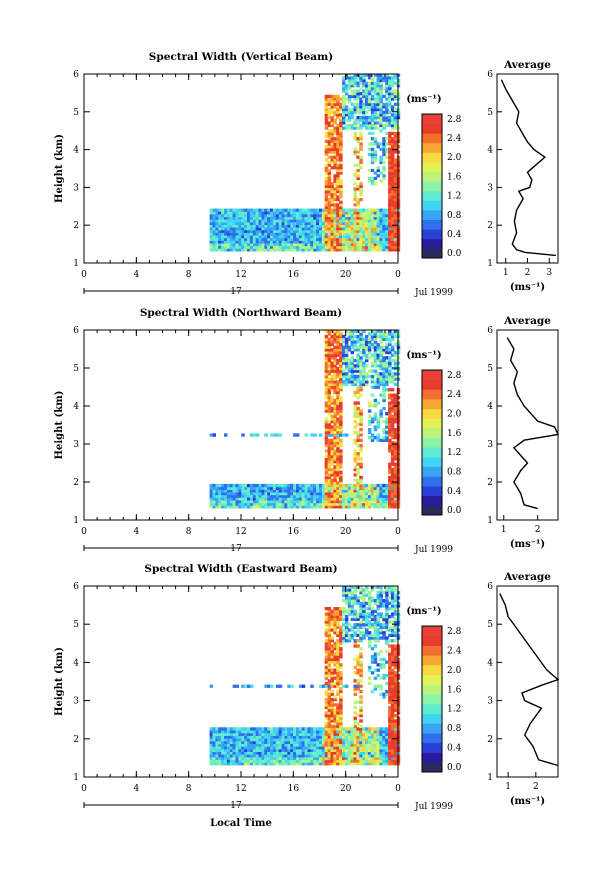 This screenshot has height=875, width=611. Describe the element at coordinates (240, 532) in the screenshot. I see `panel2-xtick-label: 12` at that location.